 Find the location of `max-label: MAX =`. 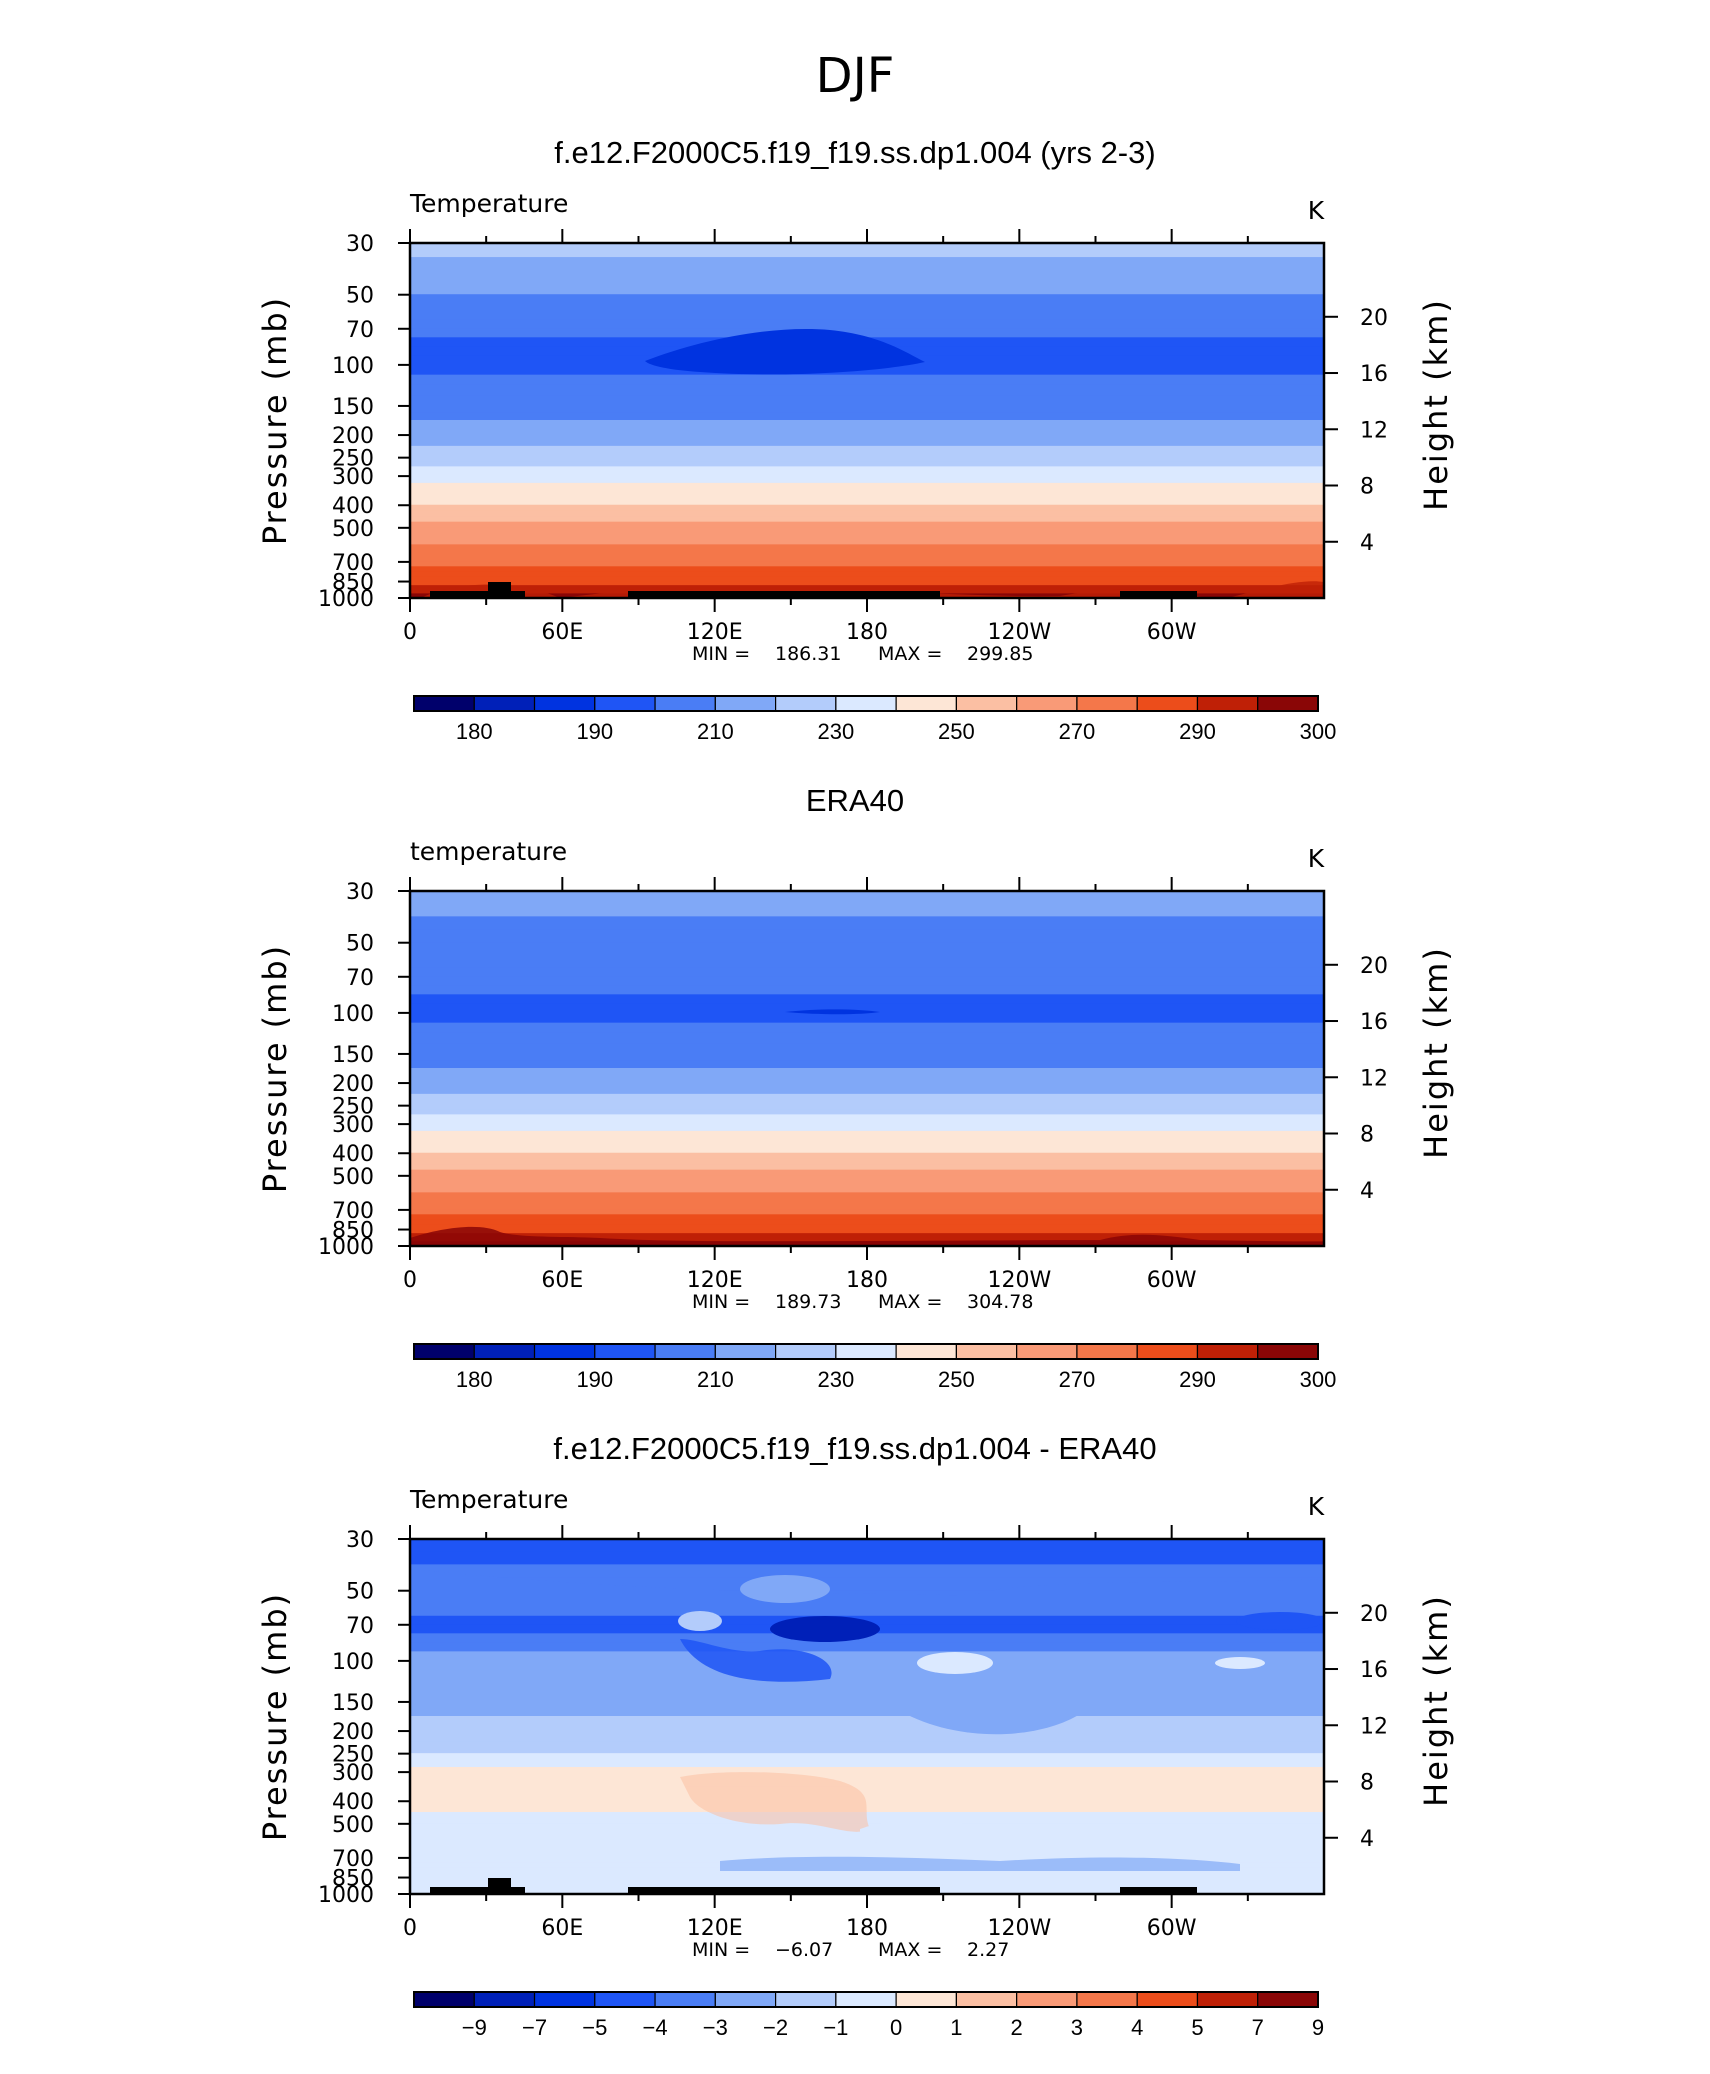

max-label: MAX = is located at coordinates (910, 1302).